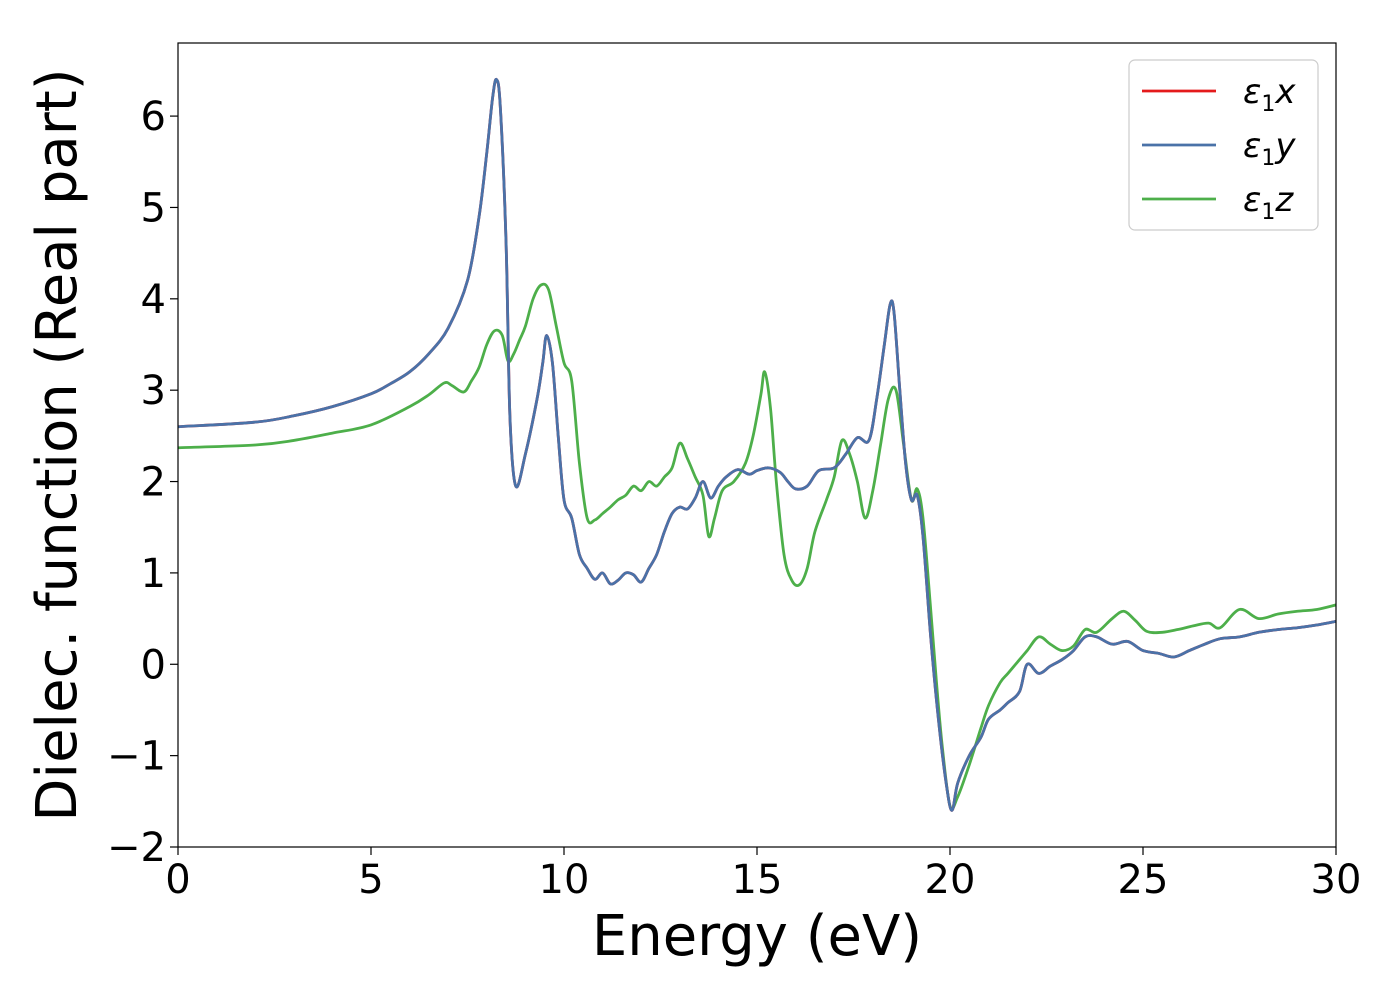  Describe the element at coordinates (136, 757) in the screenshot. I see `y-tick-label: −1` at that location.